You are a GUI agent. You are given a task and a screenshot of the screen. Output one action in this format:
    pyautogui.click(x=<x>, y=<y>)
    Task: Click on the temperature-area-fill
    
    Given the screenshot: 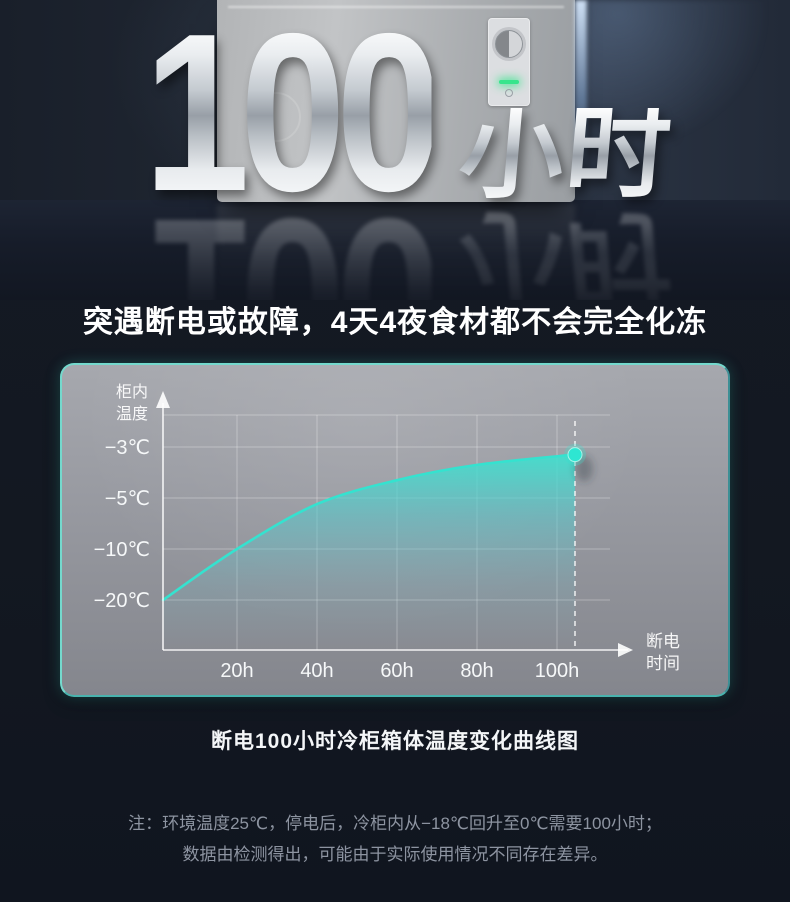 What is the action you would take?
    pyautogui.click(x=369, y=552)
    